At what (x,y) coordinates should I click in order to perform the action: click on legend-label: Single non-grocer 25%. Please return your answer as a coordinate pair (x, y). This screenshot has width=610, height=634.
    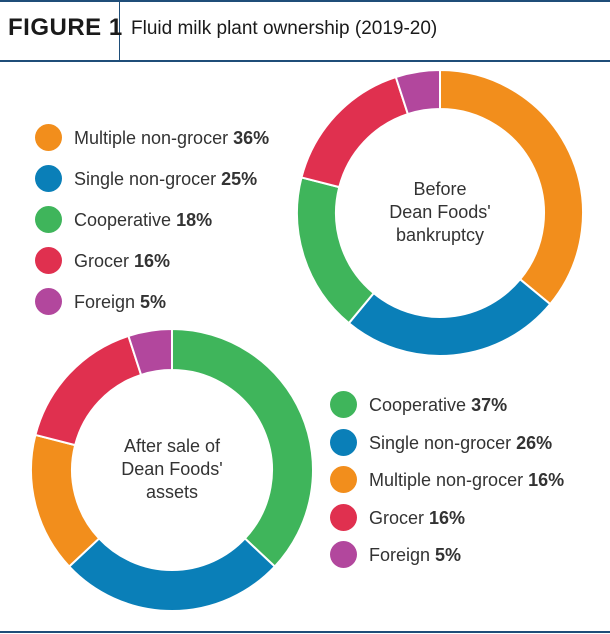
    Looking at the image, I should click on (165, 179).